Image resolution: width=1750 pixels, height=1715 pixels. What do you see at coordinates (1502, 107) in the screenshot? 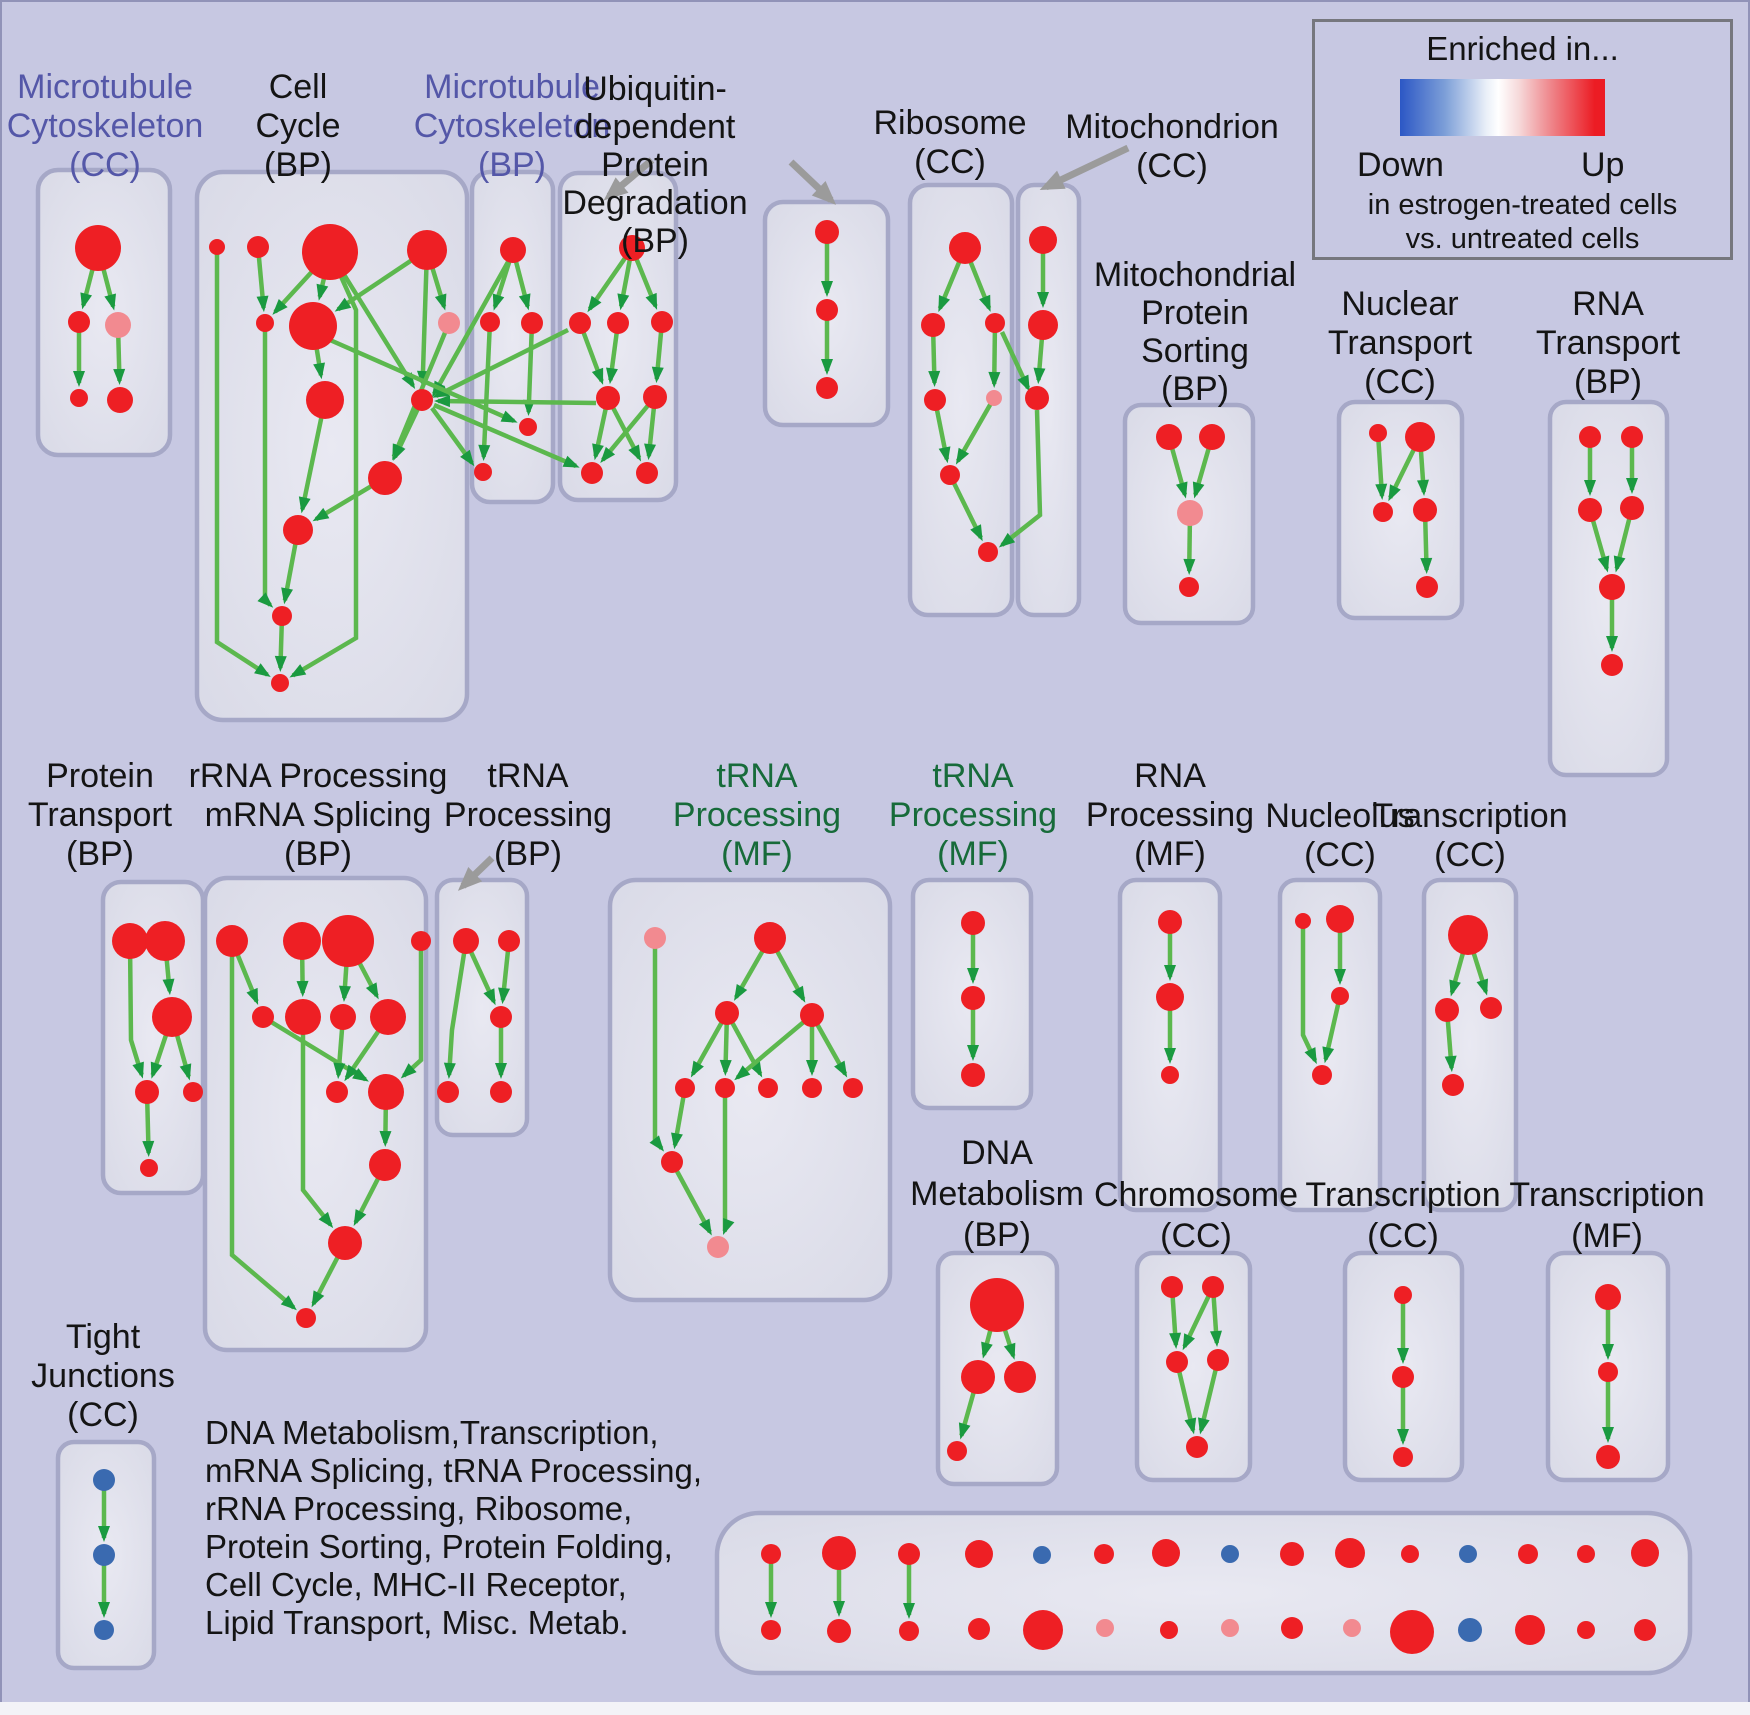
I see `legend-gradient-bar` at bounding box center [1502, 107].